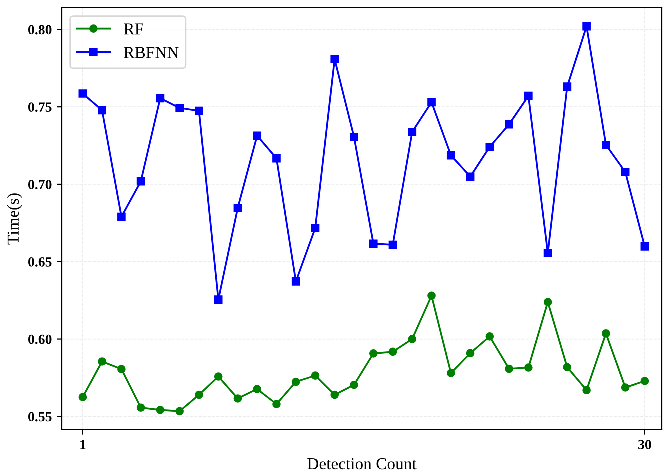 Image resolution: width=668 pixels, height=471 pixels. What do you see at coordinates (40, 262) in the screenshot?
I see `y-tick-label: 0.65` at bounding box center [40, 262].